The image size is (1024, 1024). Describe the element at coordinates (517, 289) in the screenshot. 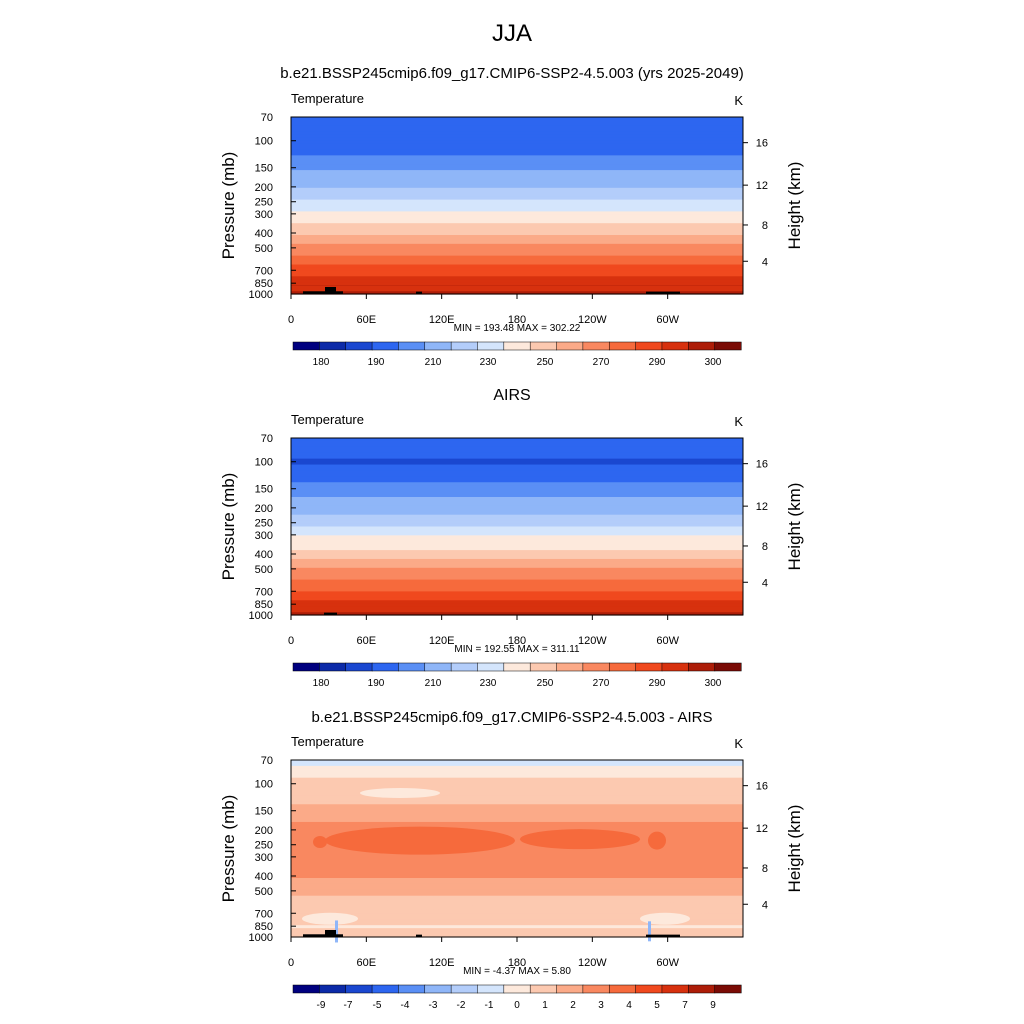

I see `surface-band` at that location.